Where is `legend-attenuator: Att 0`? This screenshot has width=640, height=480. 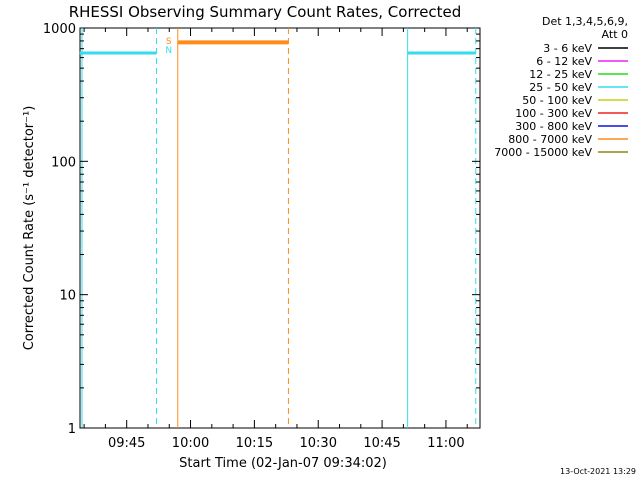 legend-attenuator: Att 0 is located at coordinates (615, 34).